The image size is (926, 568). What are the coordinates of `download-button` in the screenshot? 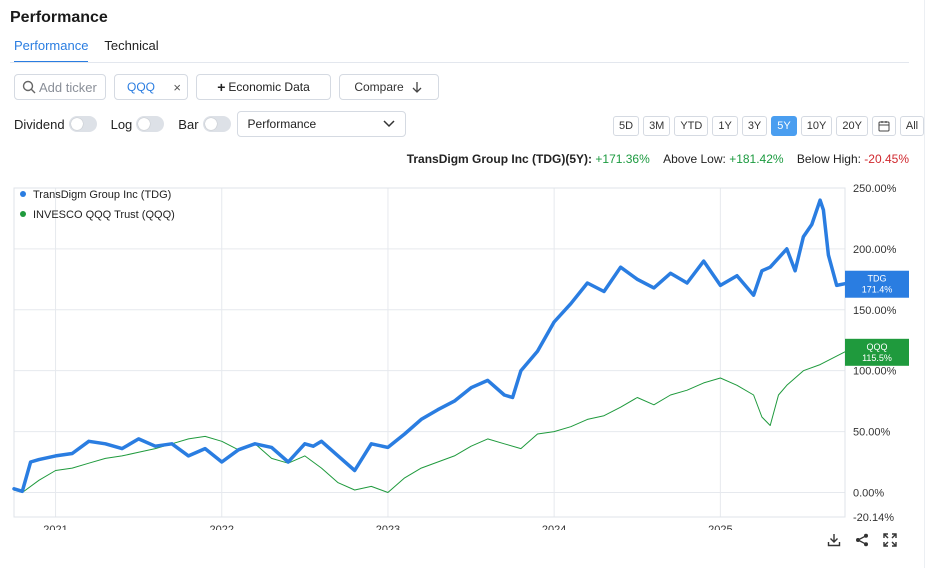 It's located at (834, 540).